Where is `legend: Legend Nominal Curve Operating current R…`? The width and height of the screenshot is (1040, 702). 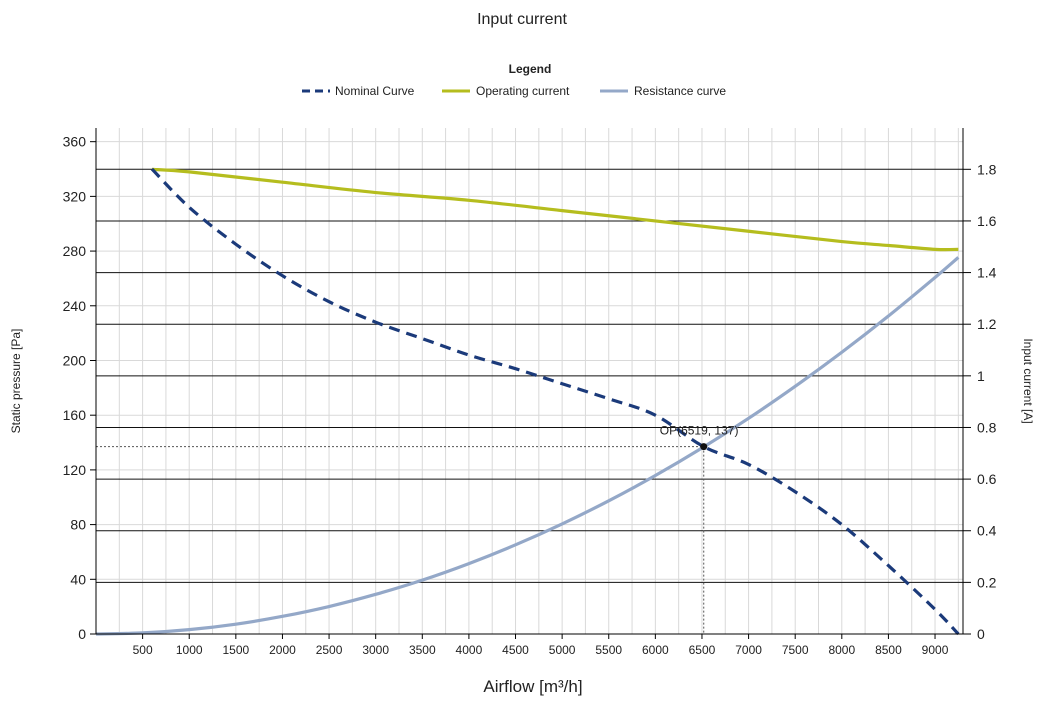 legend: Legend Nominal Curve Operating current R… is located at coordinates (514, 80).